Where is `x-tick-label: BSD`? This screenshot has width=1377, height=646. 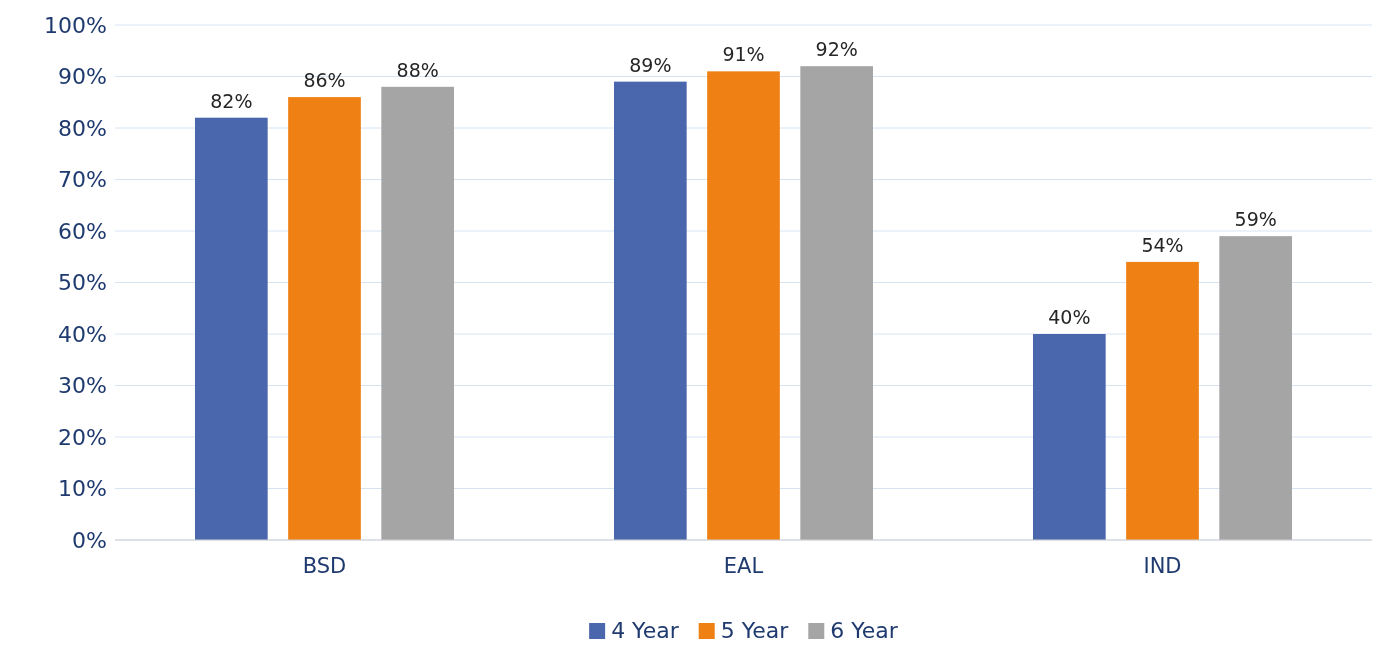
x-tick-label: BSD is located at coordinates (324, 565).